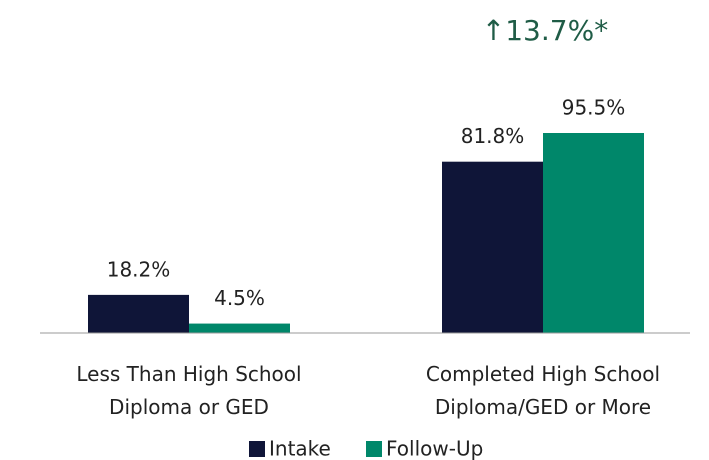  I want to click on legend-label: Intake, so click(300, 448).